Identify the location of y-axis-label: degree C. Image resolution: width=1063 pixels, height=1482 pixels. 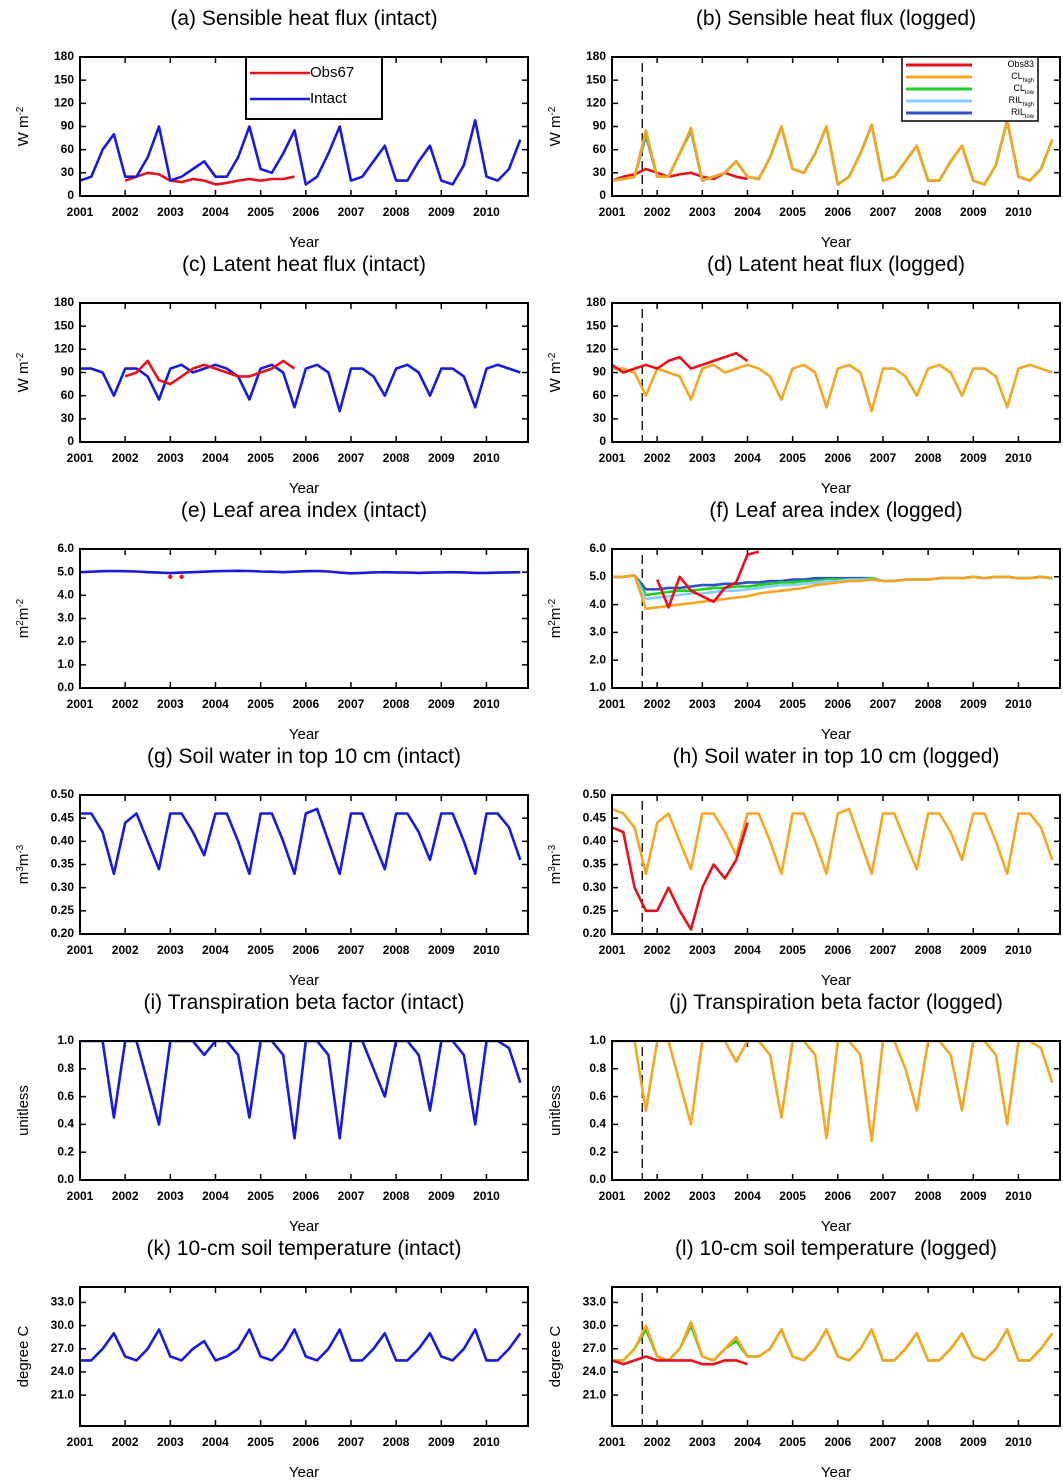
(555, 1356).